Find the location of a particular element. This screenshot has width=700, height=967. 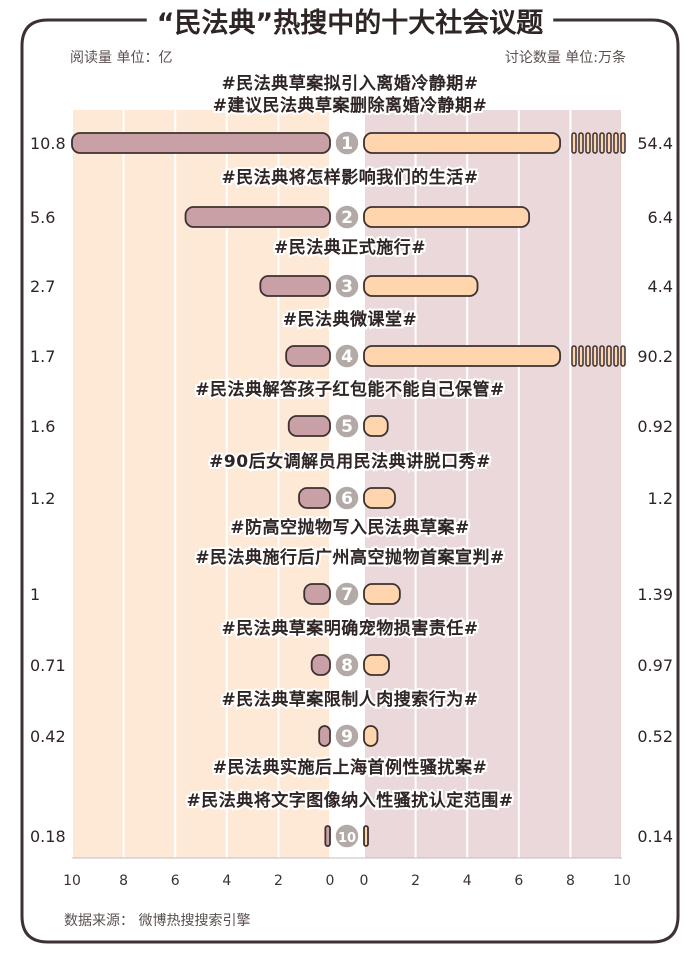

reads-value: 5.6 is located at coordinates (42, 217).